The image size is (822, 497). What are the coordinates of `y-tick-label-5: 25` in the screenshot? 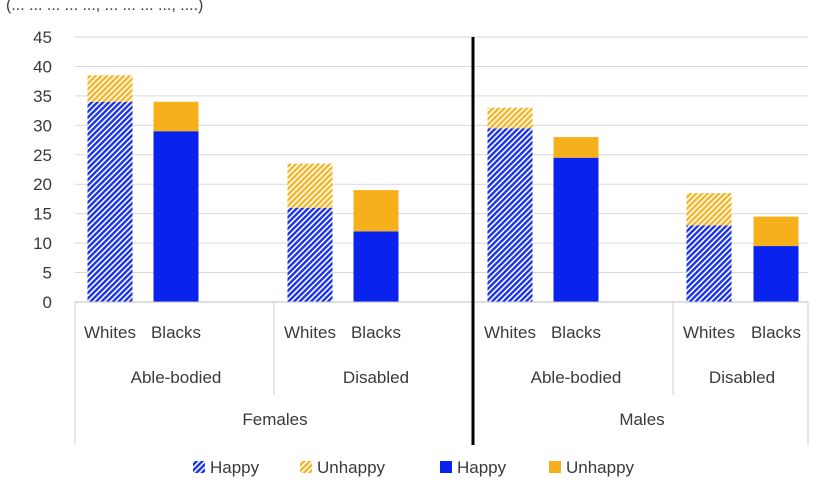 It's located at (42, 155).